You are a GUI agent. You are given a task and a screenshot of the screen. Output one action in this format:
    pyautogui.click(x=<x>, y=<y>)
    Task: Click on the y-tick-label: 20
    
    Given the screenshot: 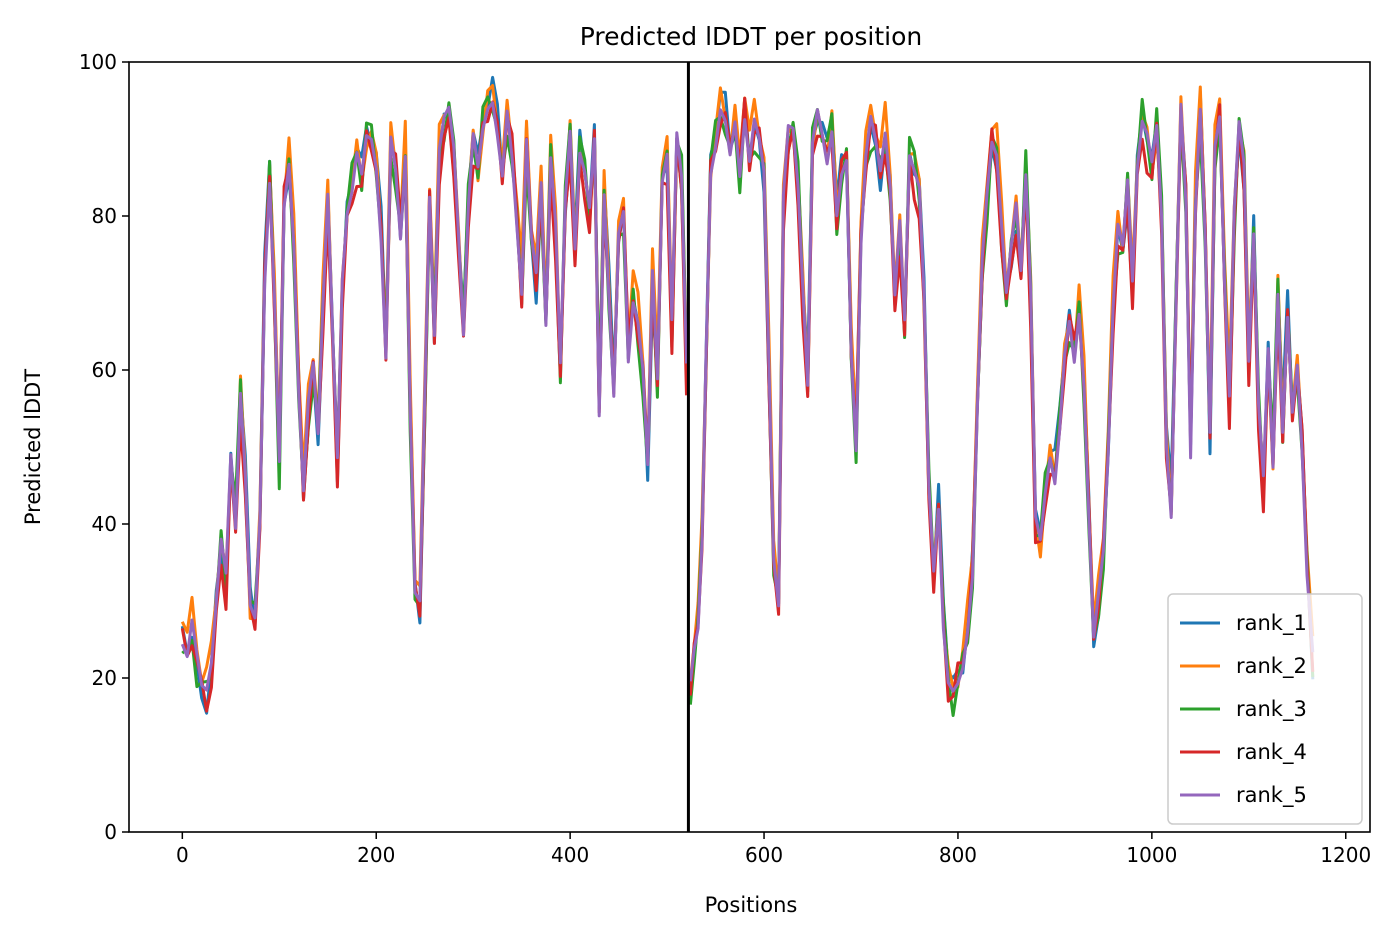 What is the action you would take?
    pyautogui.click(x=104, y=678)
    